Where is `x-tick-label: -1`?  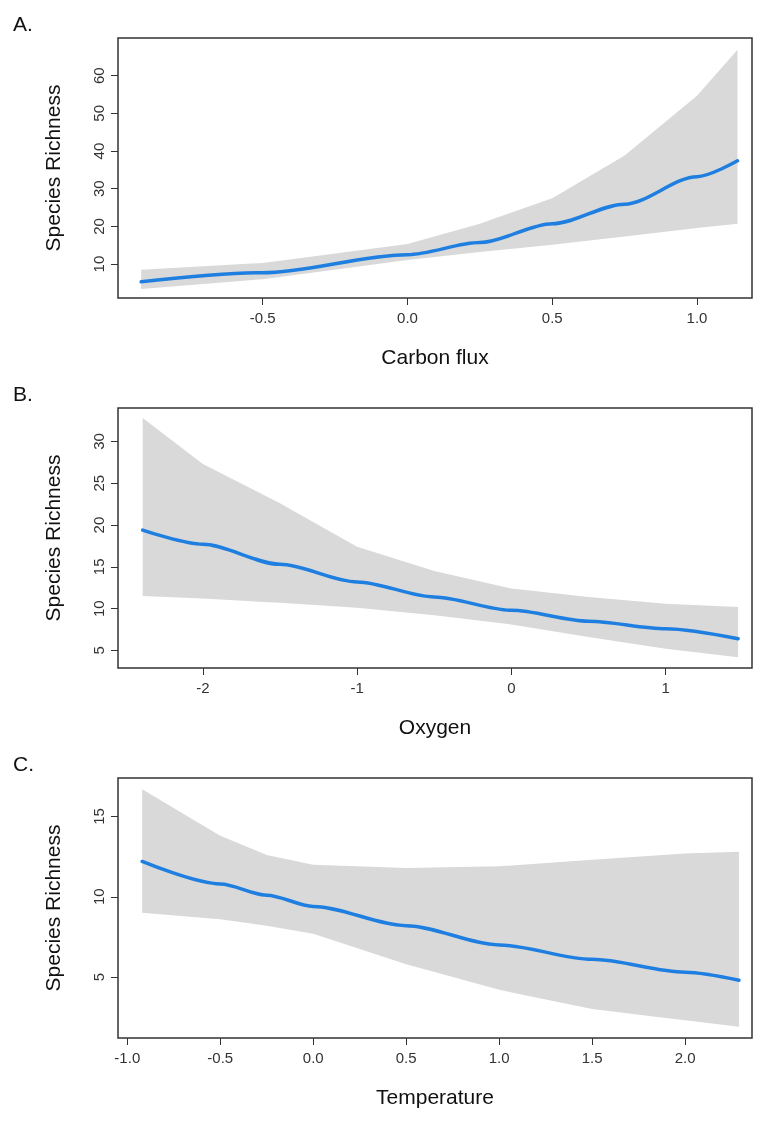 x-tick-label: -1 is located at coordinates (357, 687).